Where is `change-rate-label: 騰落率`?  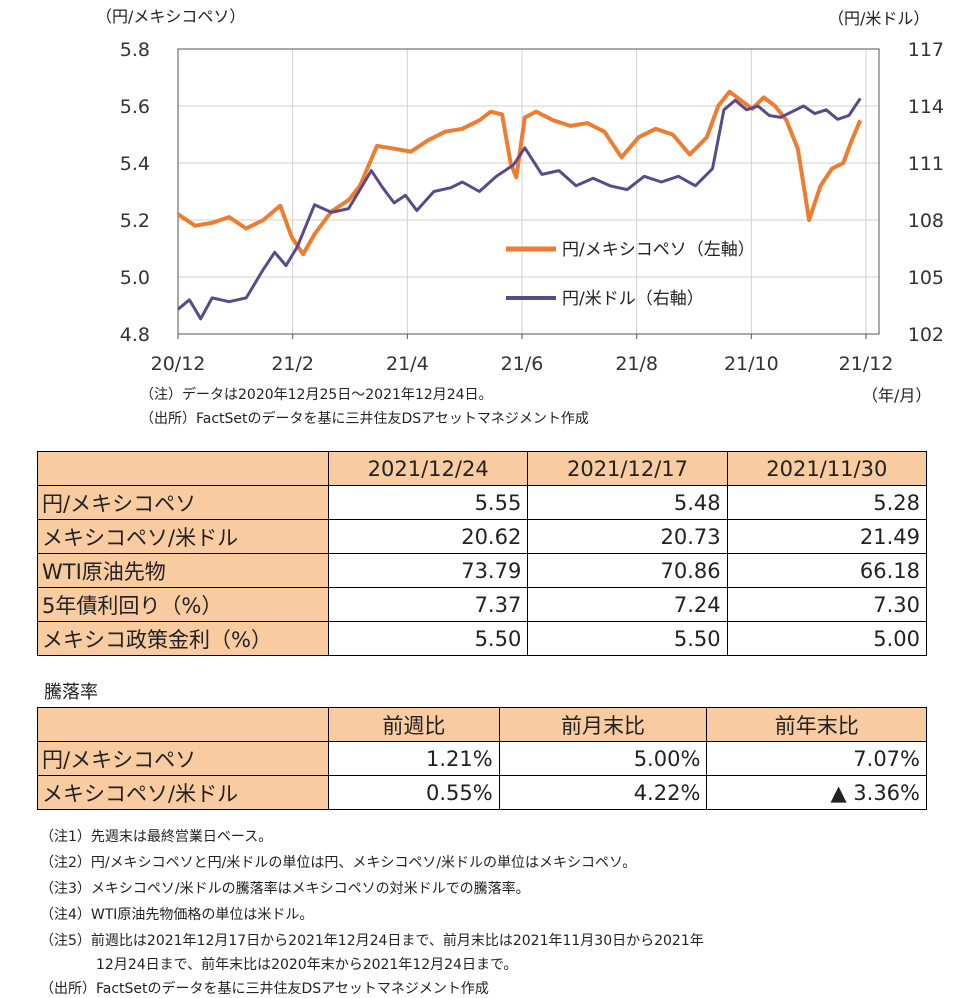 change-rate-label: 騰落率 is located at coordinates (71, 692).